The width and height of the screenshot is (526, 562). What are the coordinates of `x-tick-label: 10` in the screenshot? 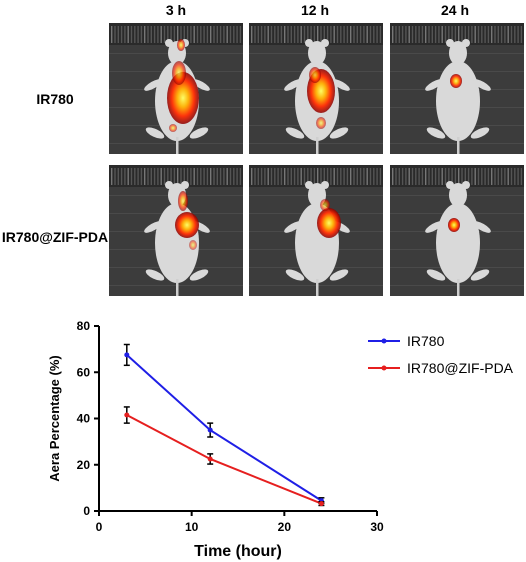 It's located at (192, 527).